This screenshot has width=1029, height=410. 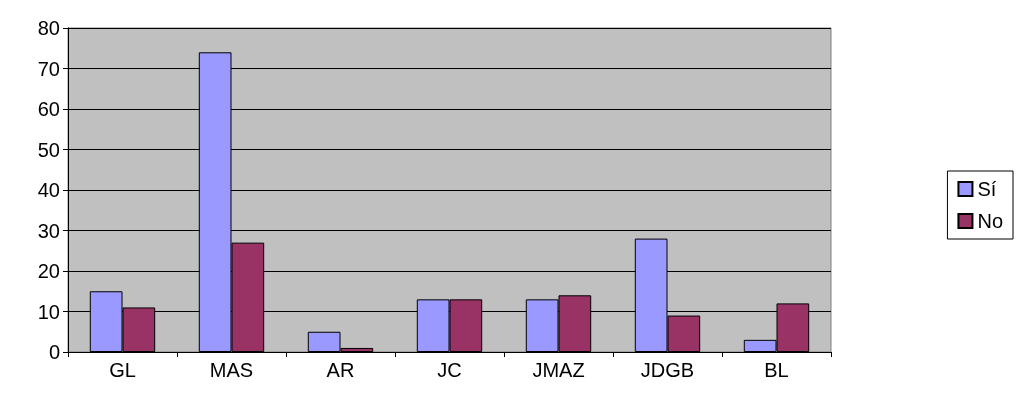 What do you see at coordinates (48, 230) in the screenshot?
I see `y-tick-label: 30` at bounding box center [48, 230].